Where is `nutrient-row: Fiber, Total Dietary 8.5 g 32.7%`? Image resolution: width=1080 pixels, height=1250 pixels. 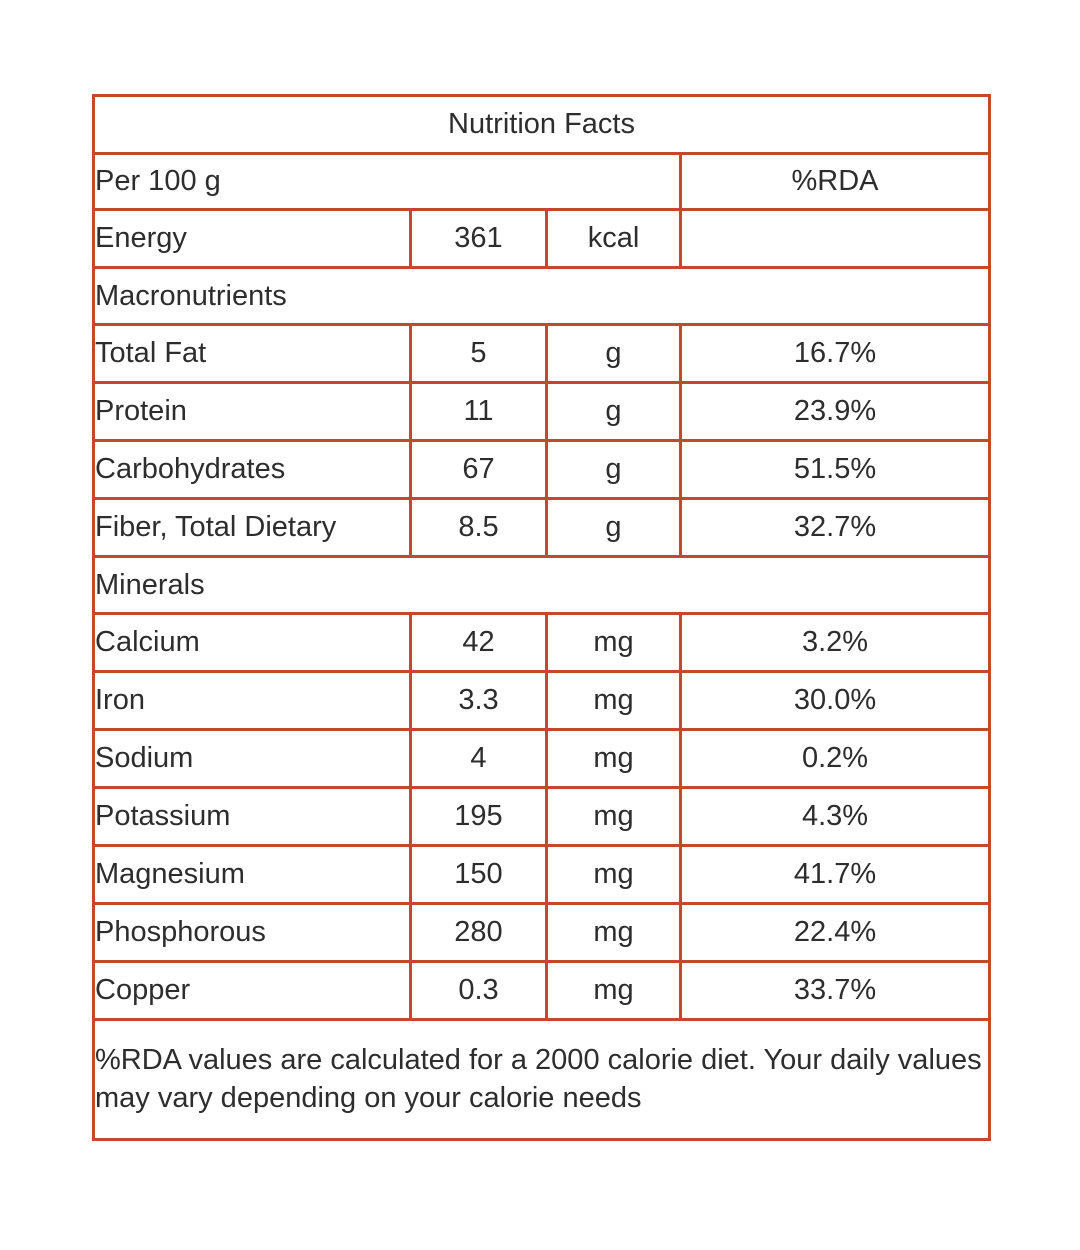 nutrient-row: Fiber, Total Dietary 8.5 g 32.7% is located at coordinates (542, 527).